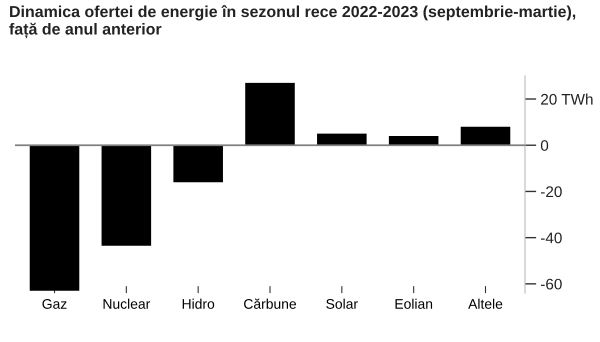 This screenshot has height=342, width=600. I want to click on x-tick-label: Solar, so click(342, 303).